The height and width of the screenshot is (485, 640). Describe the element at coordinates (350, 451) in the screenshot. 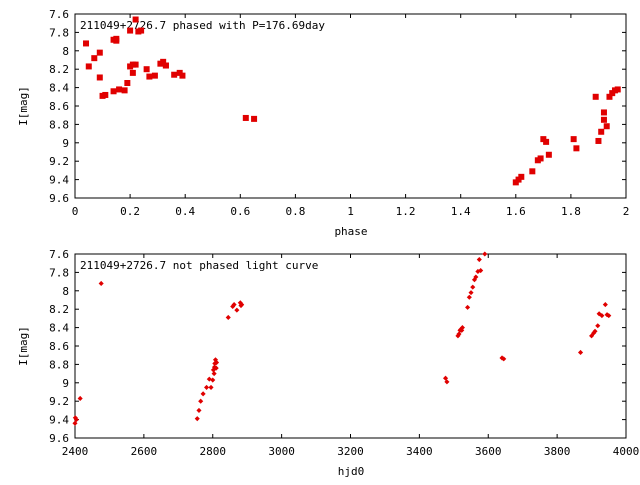

I see `unphased-x-tick-label: 3200` at that location.